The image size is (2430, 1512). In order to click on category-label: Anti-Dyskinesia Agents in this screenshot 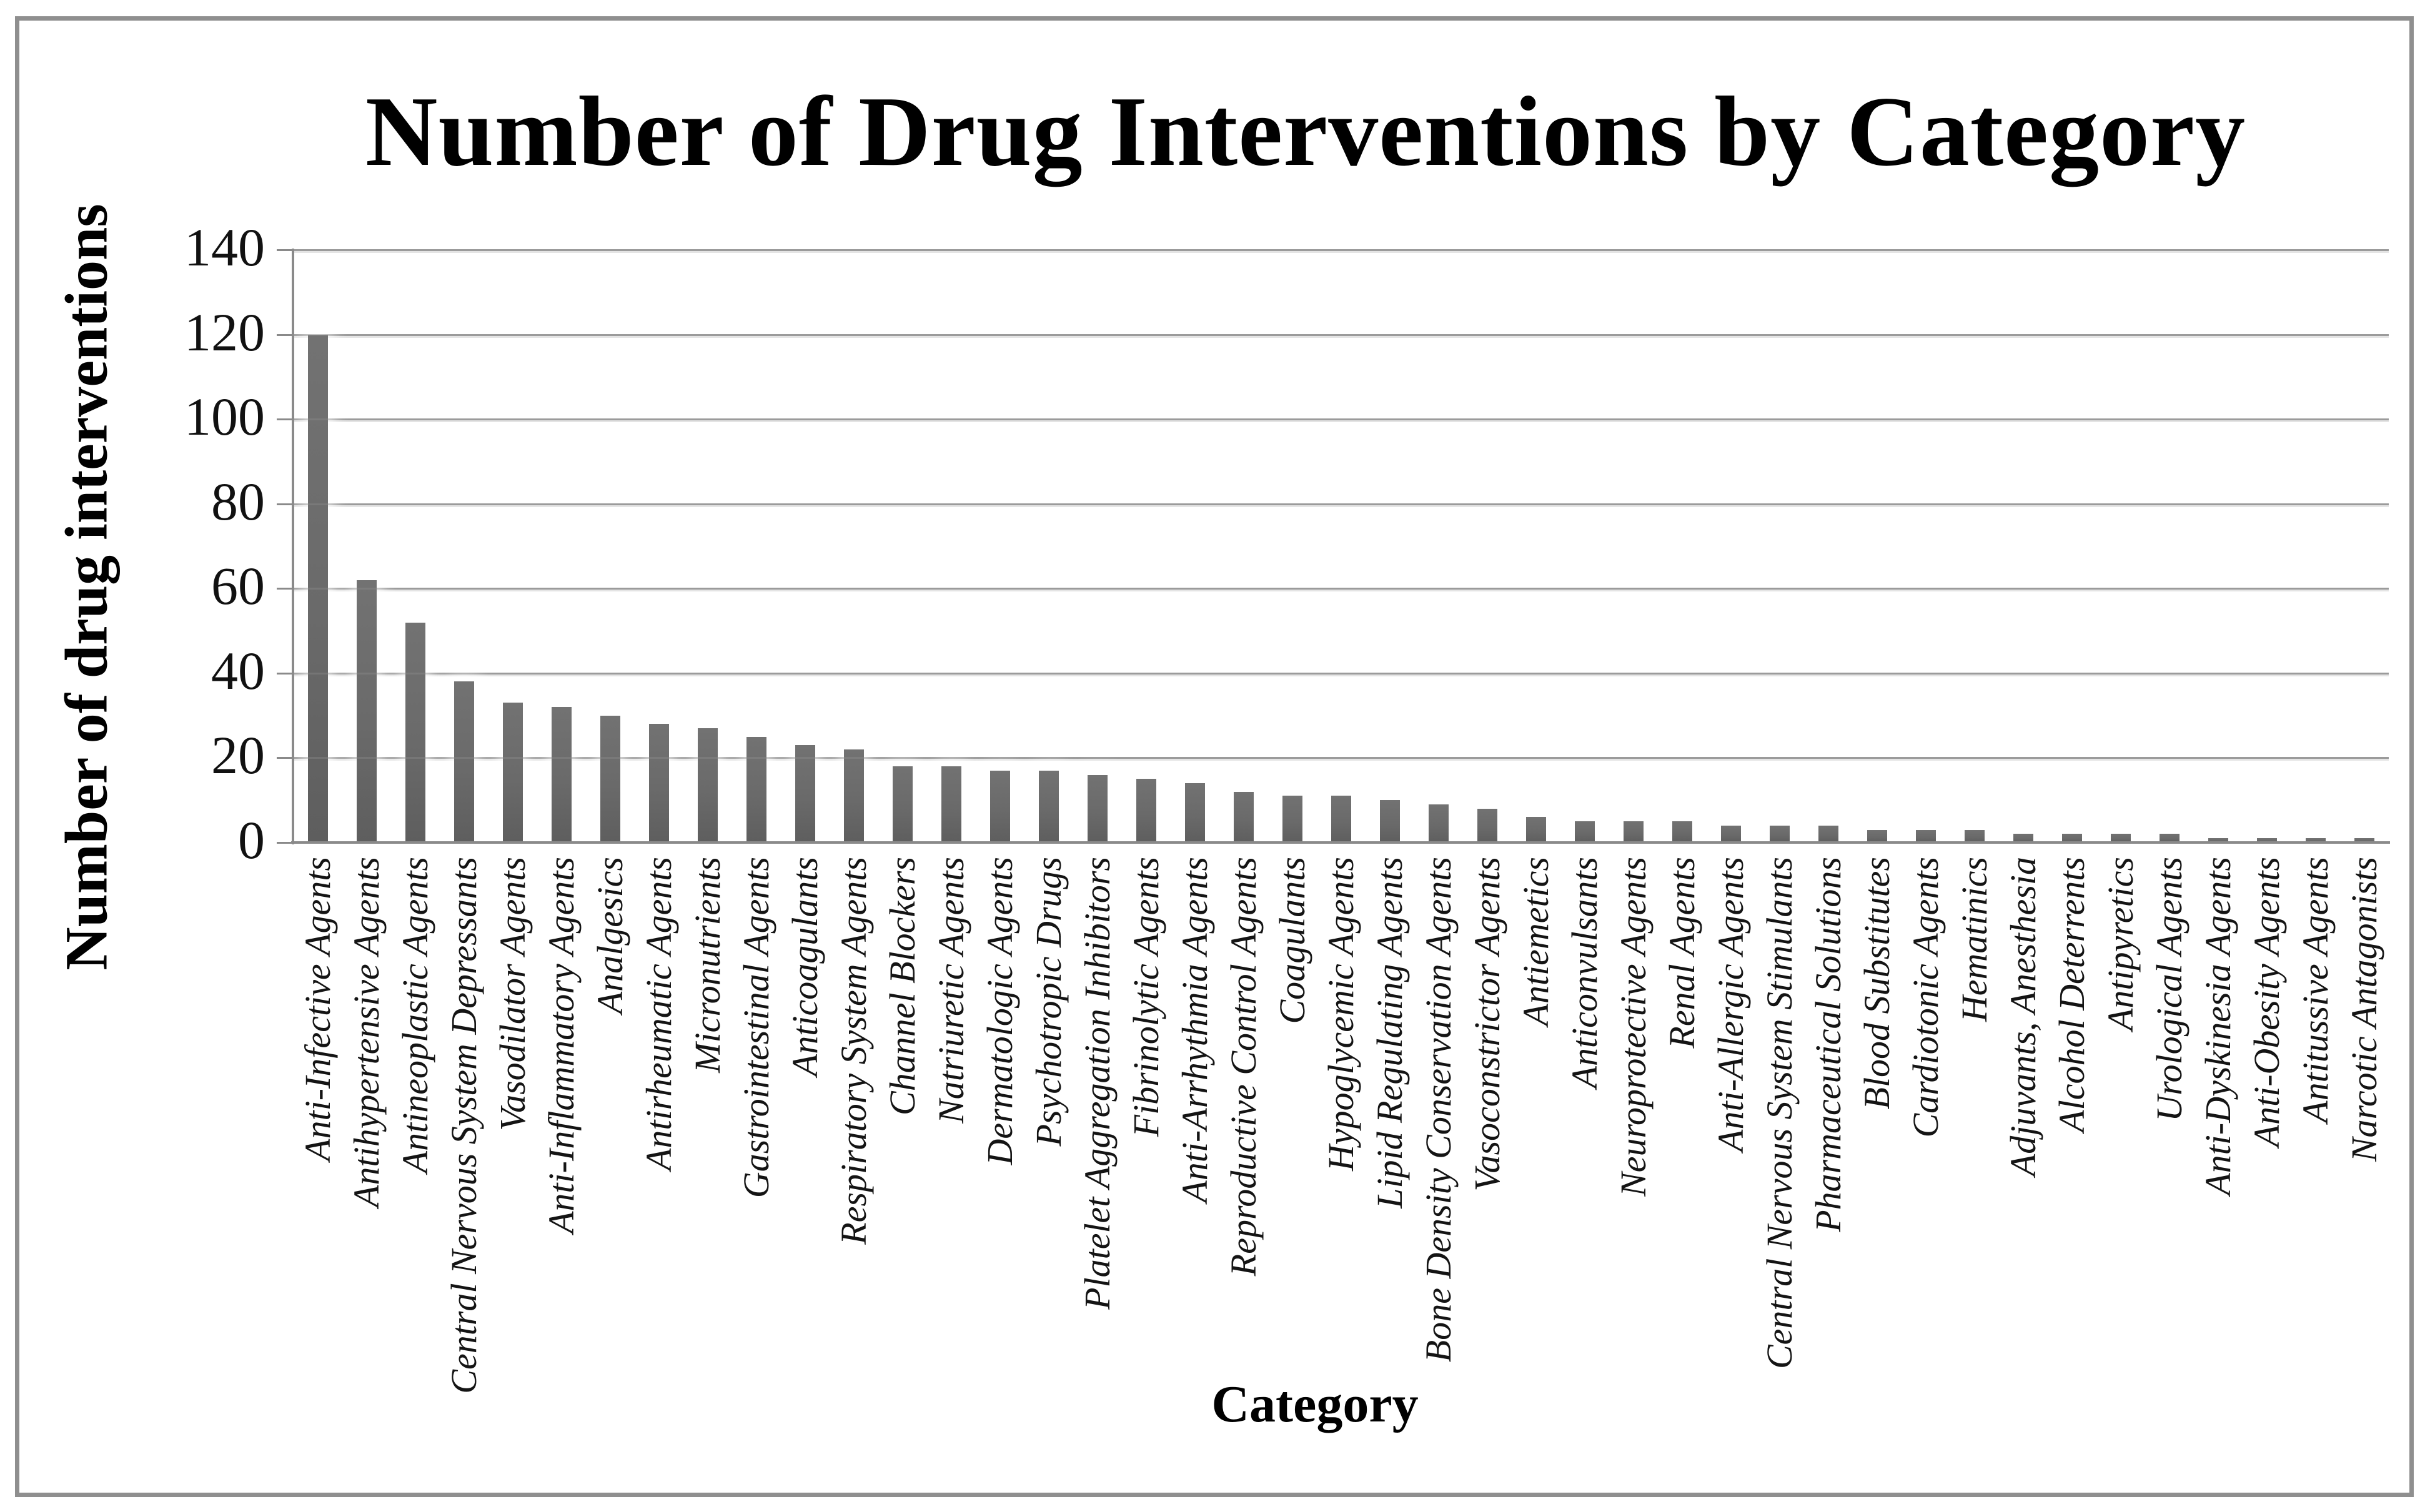, I will do `click(2218, 1026)`.